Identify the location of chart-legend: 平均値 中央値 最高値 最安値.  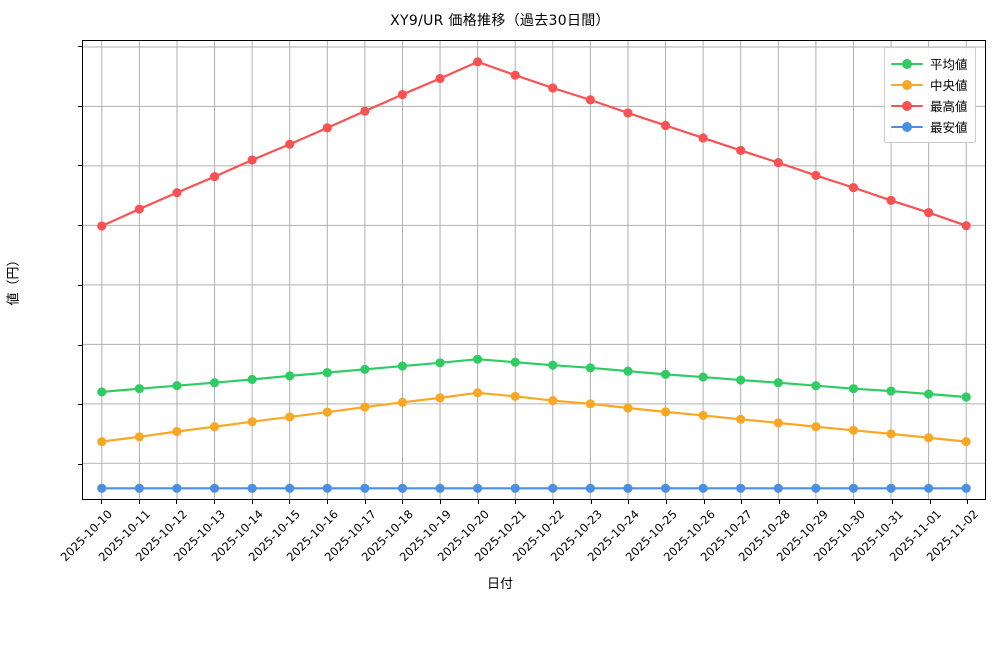
(930, 95).